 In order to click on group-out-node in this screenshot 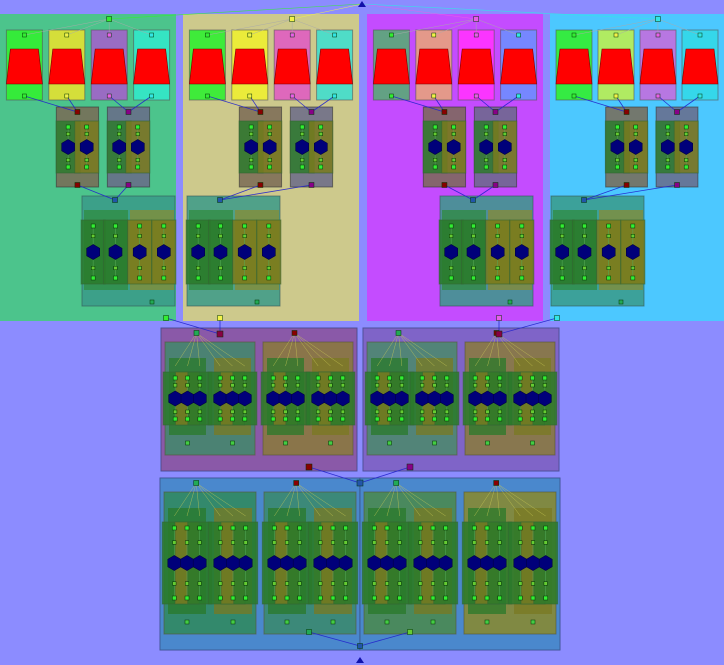, I will do `click(220, 318)`.